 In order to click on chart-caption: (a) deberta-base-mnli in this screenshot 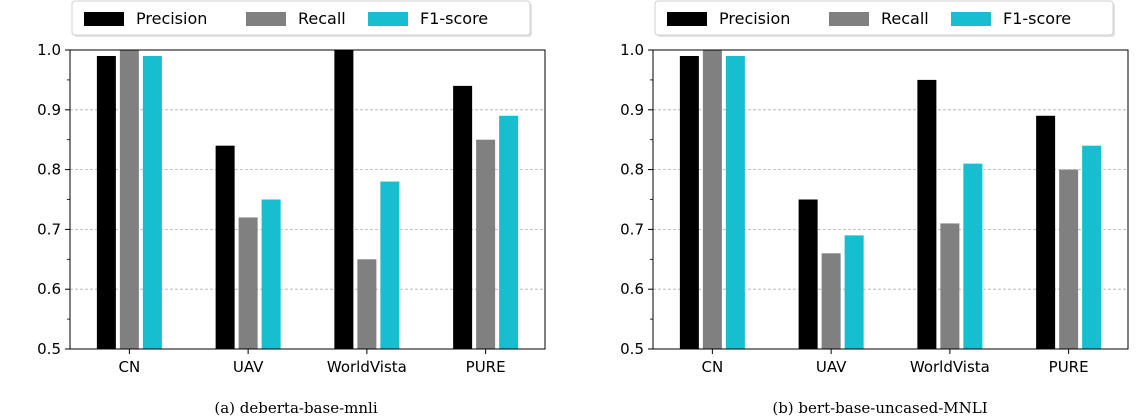, I will do `click(295, 408)`.